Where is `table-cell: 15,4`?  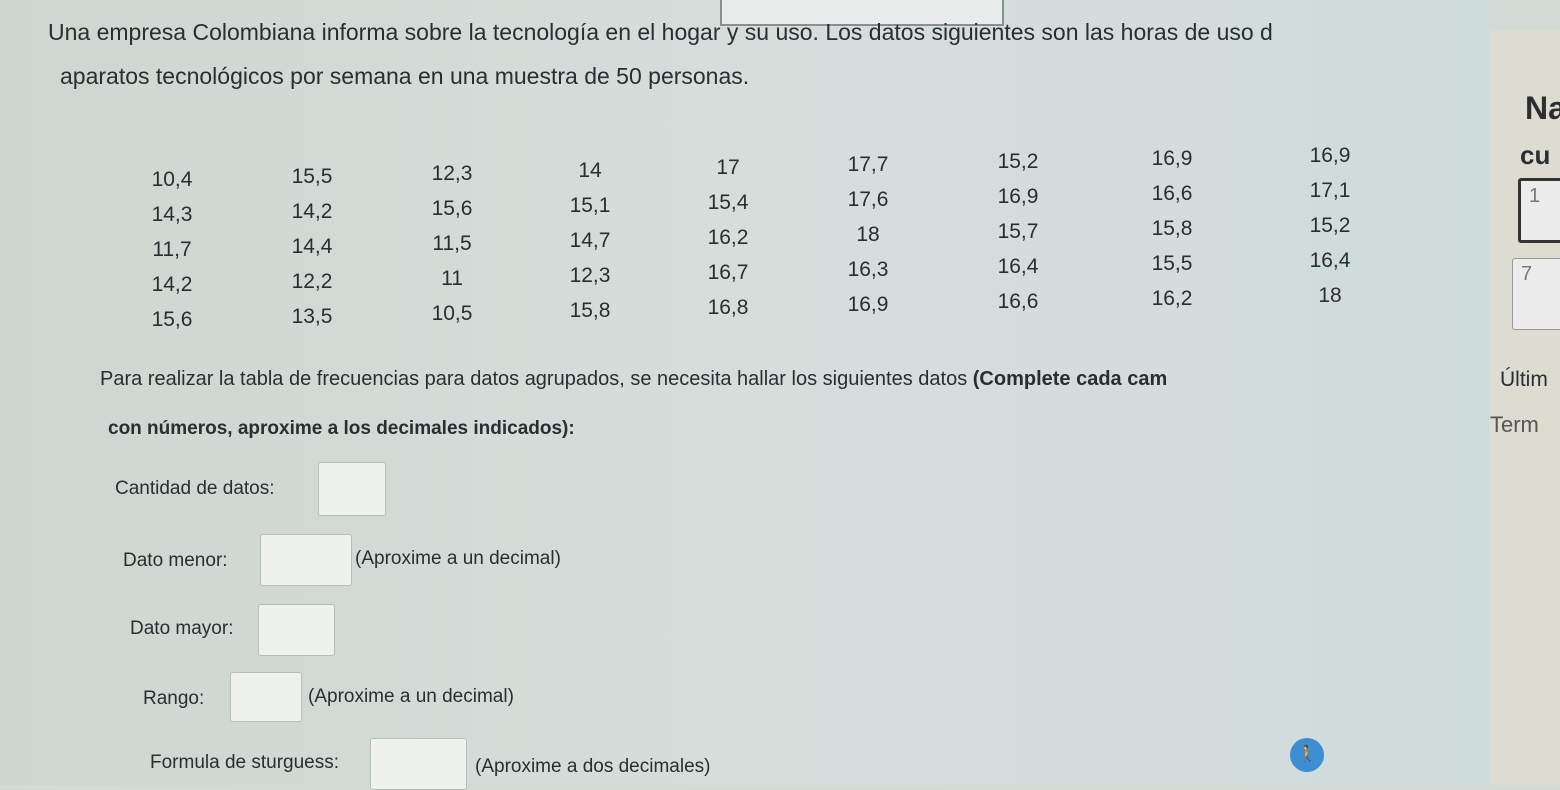 table-cell: 15,4 is located at coordinates (728, 202).